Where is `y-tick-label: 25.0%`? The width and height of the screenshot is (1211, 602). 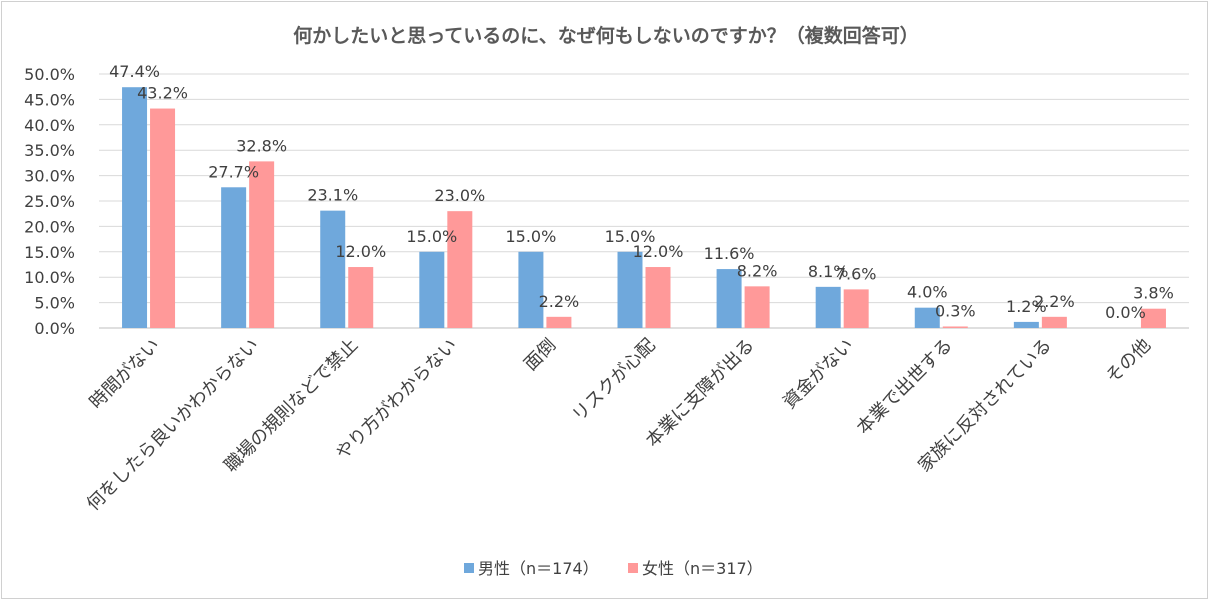 y-tick-label: 25.0% is located at coordinates (49, 201).